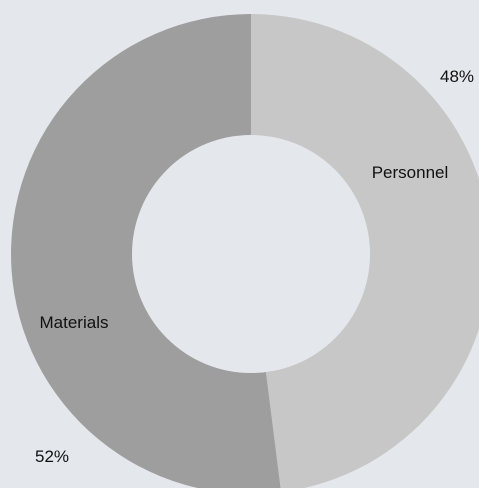 The image size is (479, 488). I want to click on slice-value-personnel: 48%, so click(457, 76).